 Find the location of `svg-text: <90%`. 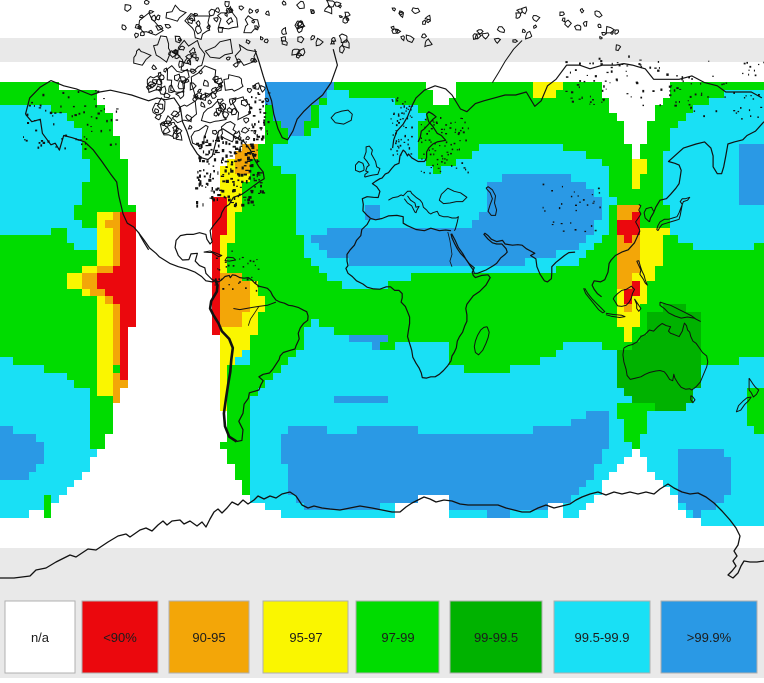

svg-text: <90% is located at coordinates (120, 637).